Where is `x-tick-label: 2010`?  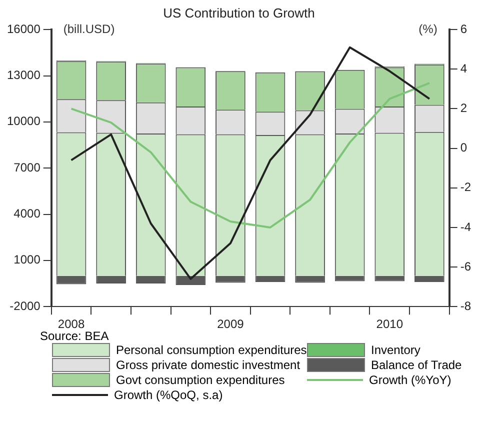
x-tick-label: 2010 is located at coordinates (390, 324).